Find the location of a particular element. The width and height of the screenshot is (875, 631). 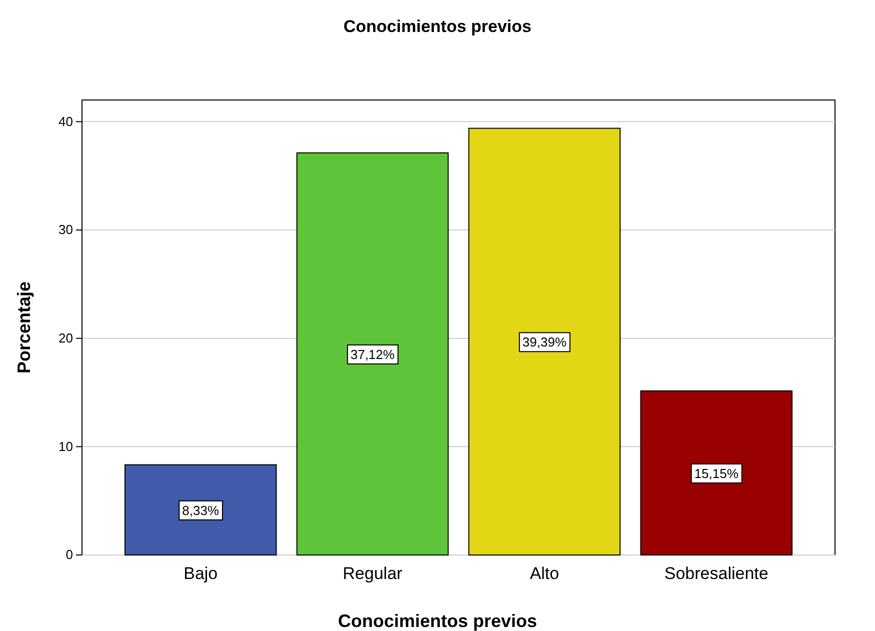

data-label: 15,15% is located at coordinates (716, 473).